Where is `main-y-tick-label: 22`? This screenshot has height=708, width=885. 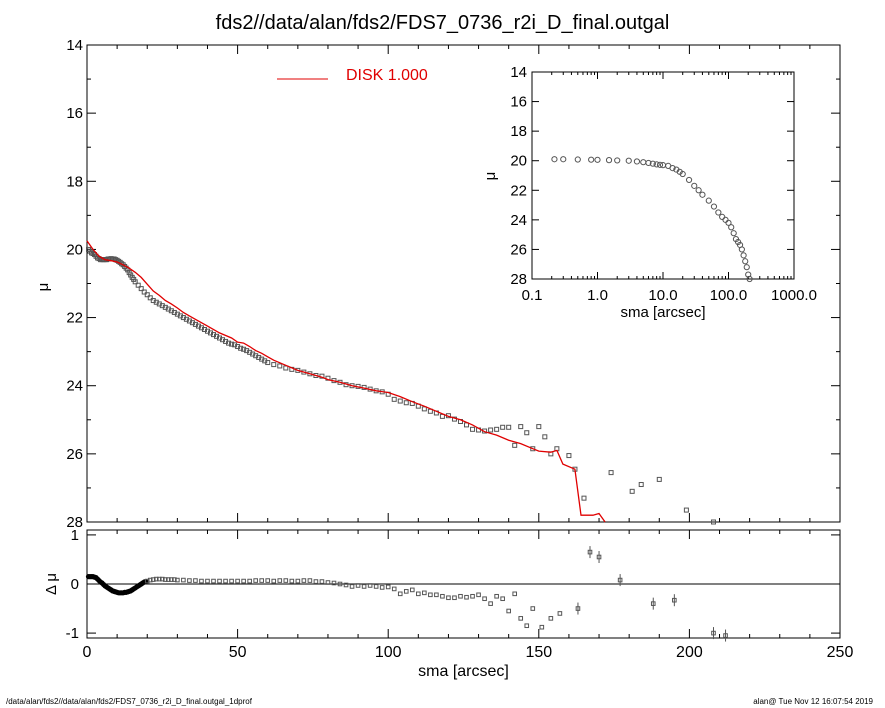 main-y-tick-label: 22 is located at coordinates (74, 318).